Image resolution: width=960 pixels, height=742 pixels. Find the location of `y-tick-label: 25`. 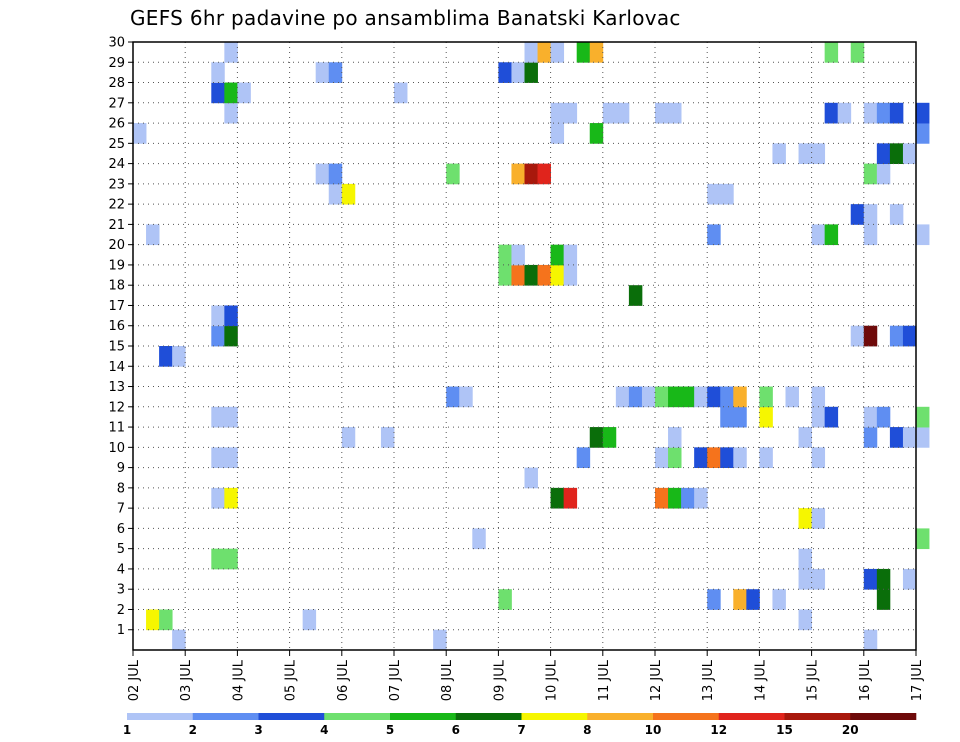

y-tick-label: 25 is located at coordinates (116, 144).